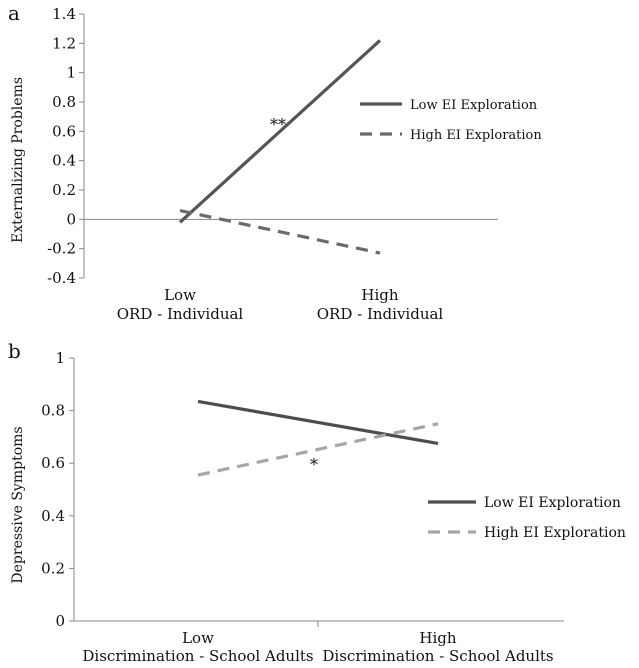 Image resolution: width=639 pixels, height=668 pixels. I want to click on panel-a-legend-label: Low EI Exploration, so click(474, 105).